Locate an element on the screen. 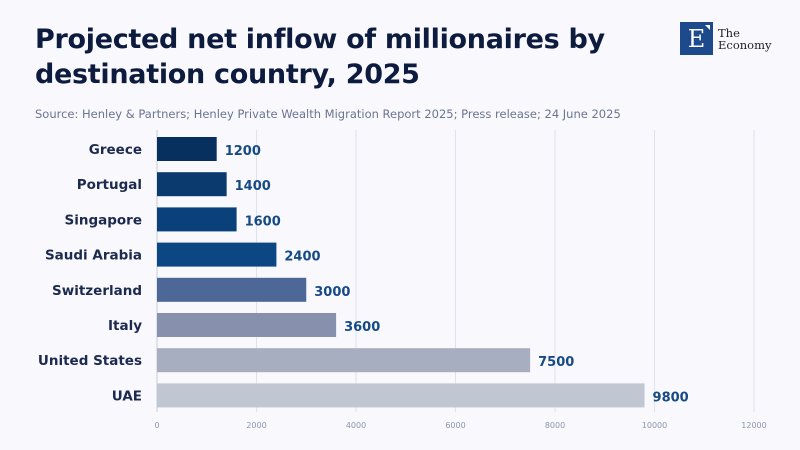  logo-line-1: The is located at coordinates (729, 32).